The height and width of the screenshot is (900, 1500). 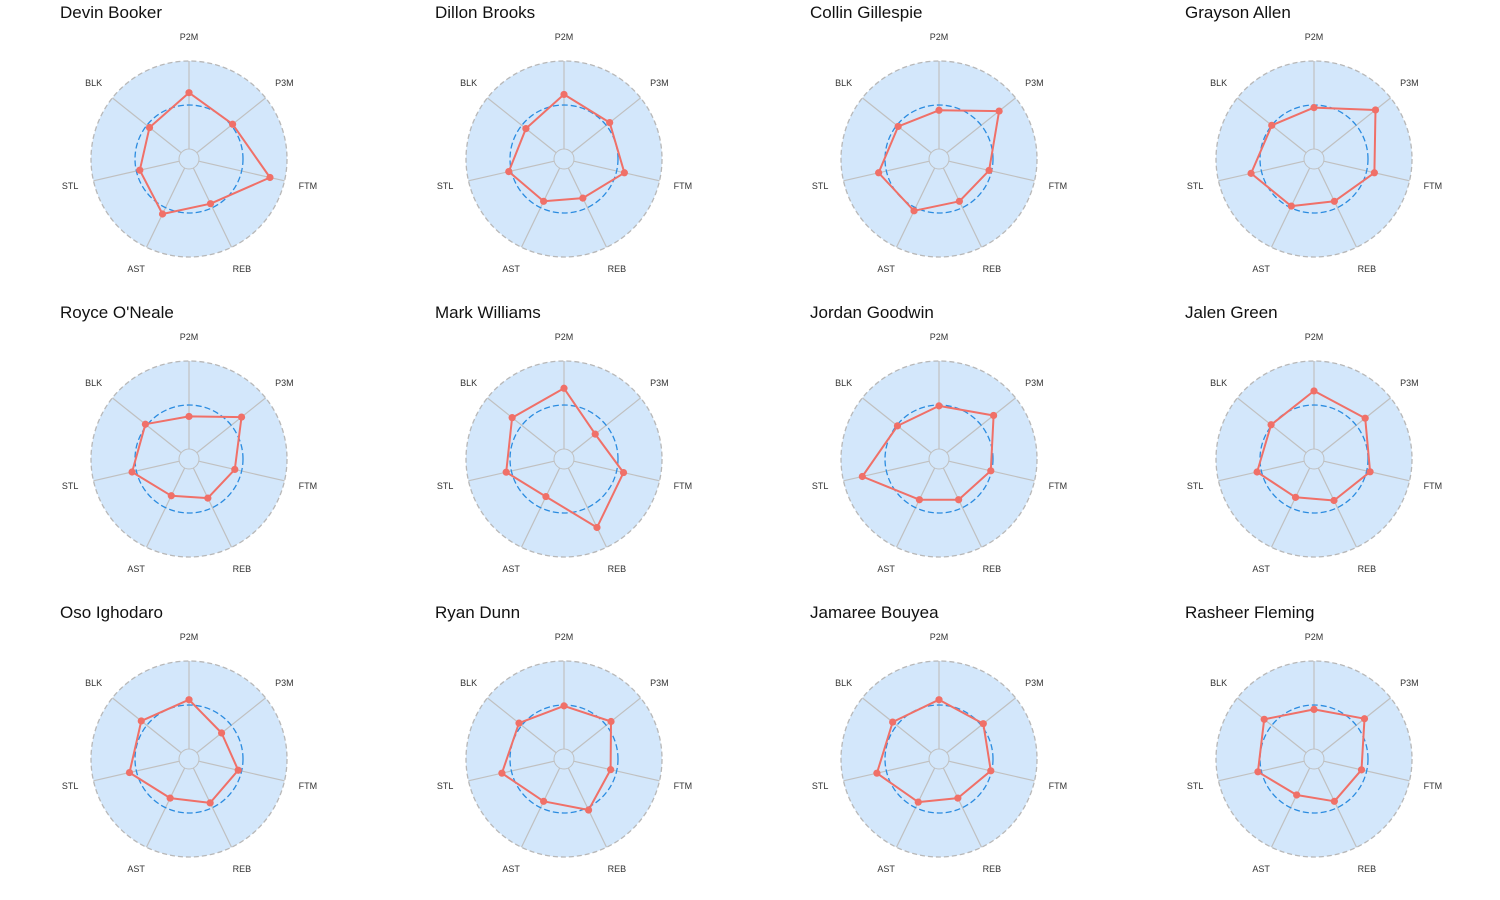 I want to click on radar-panel: Oso Ighodaro P2M P3M FTM REB AST STL BLK, so click(x=187, y=750).